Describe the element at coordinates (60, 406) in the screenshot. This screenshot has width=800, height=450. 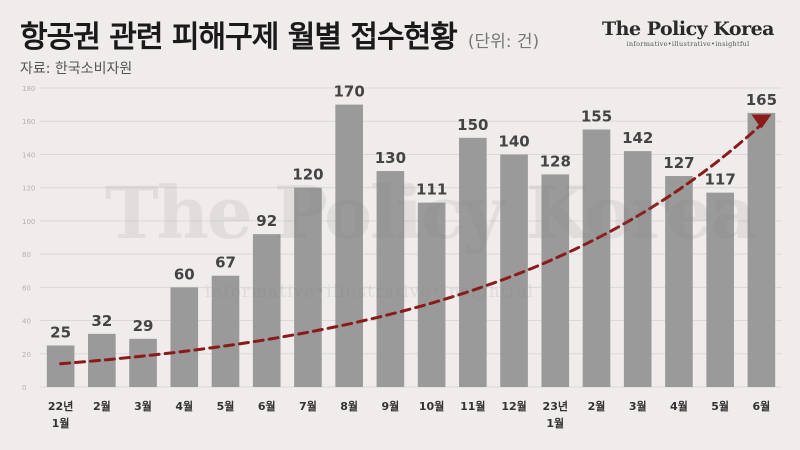
I see `x-tick-label: 22년` at that location.